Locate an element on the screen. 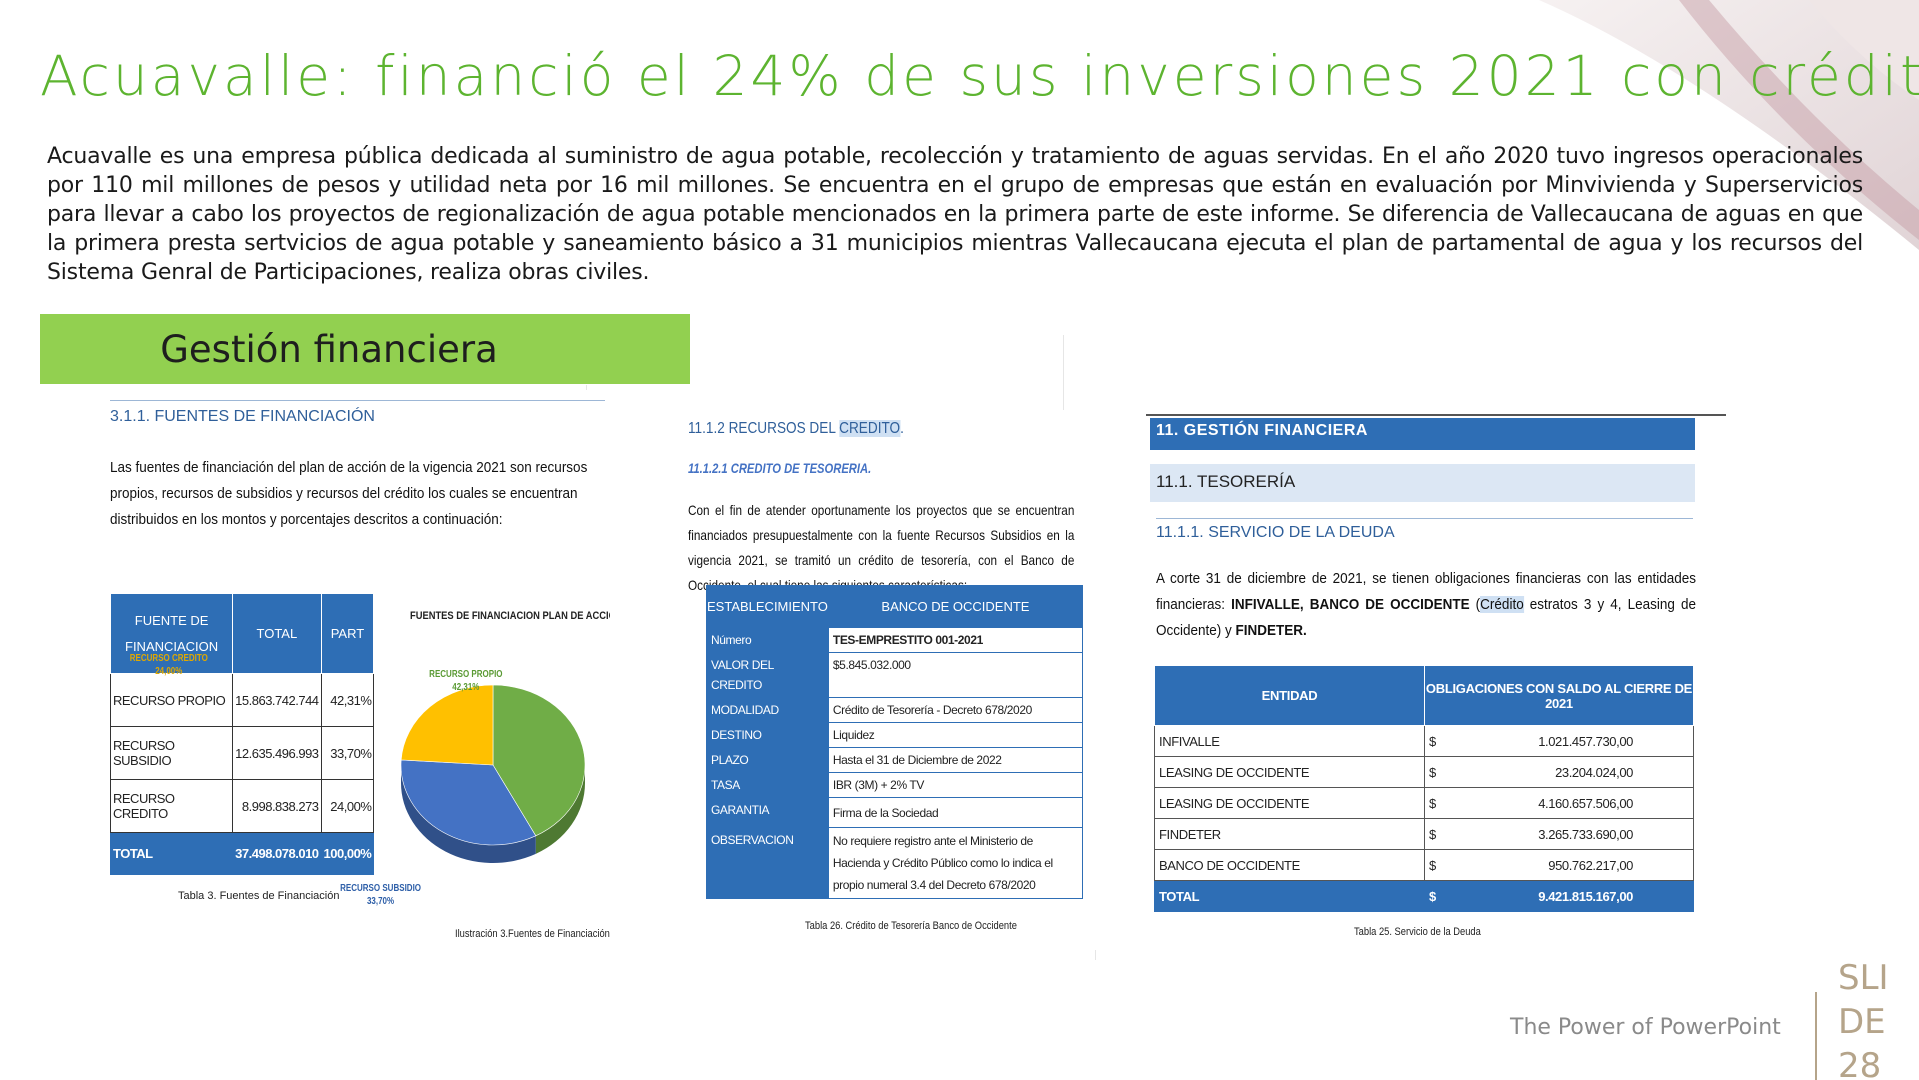 Image resolution: width=1919 pixels, height=1080 pixels. cell-part: 100,00% is located at coordinates (347, 853).